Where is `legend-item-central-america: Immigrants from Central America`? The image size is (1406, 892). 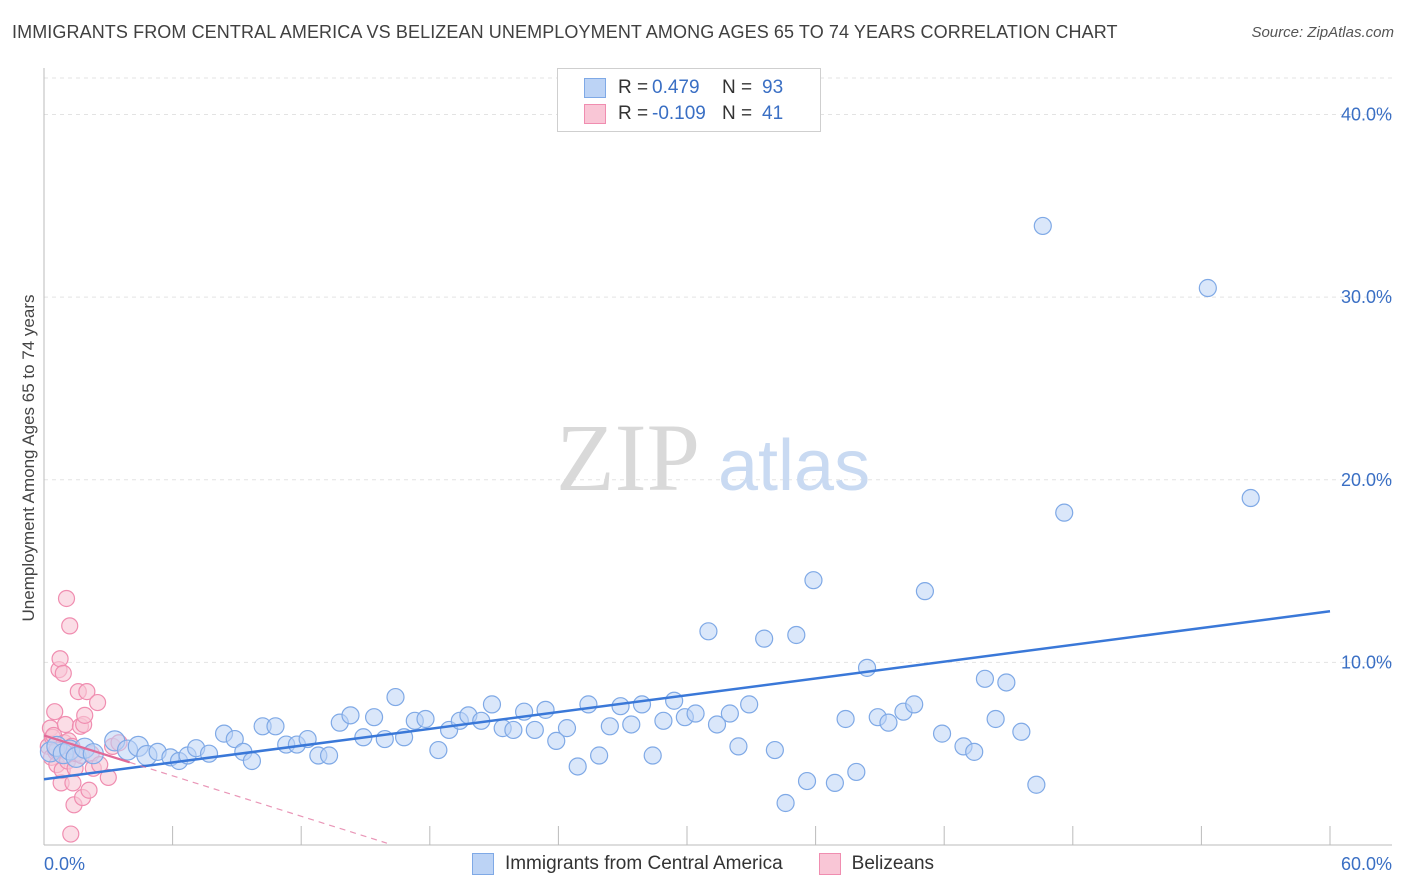
legend-item-central-america: Immigrants from Central America is located at coordinates (627, 864).